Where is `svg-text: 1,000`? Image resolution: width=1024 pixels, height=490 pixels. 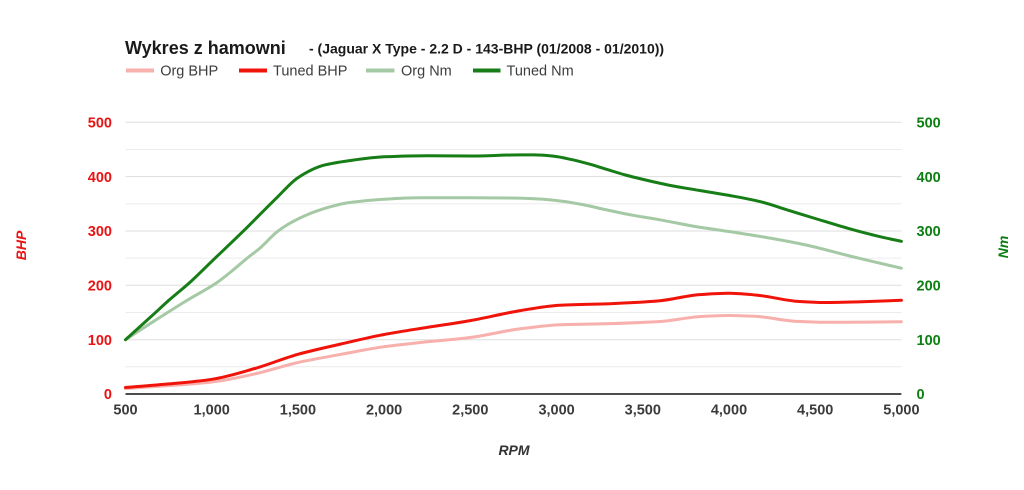 svg-text: 1,000 is located at coordinates (212, 411).